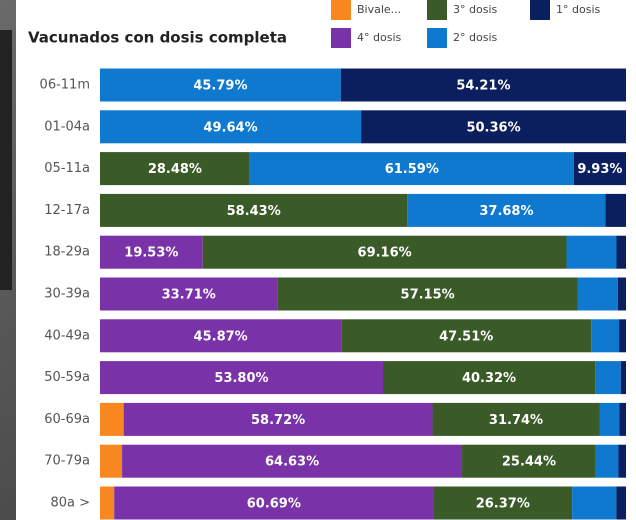 The width and height of the screenshot is (636, 520). I want to click on data-label: 19.53%, so click(151, 253).